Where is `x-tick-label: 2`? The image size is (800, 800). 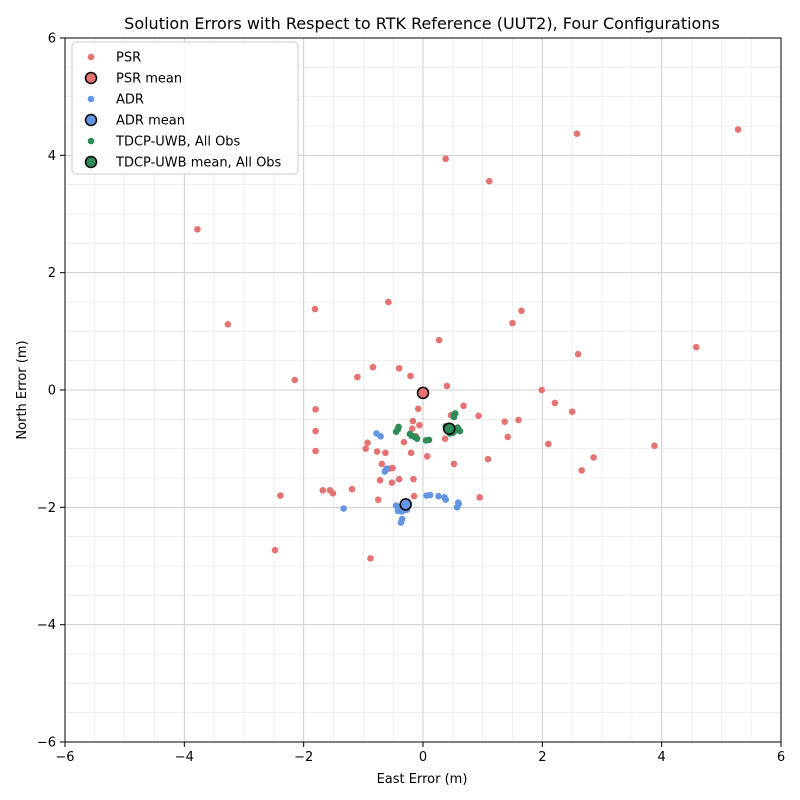 x-tick-label: 2 is located at coordinates (542, 757).